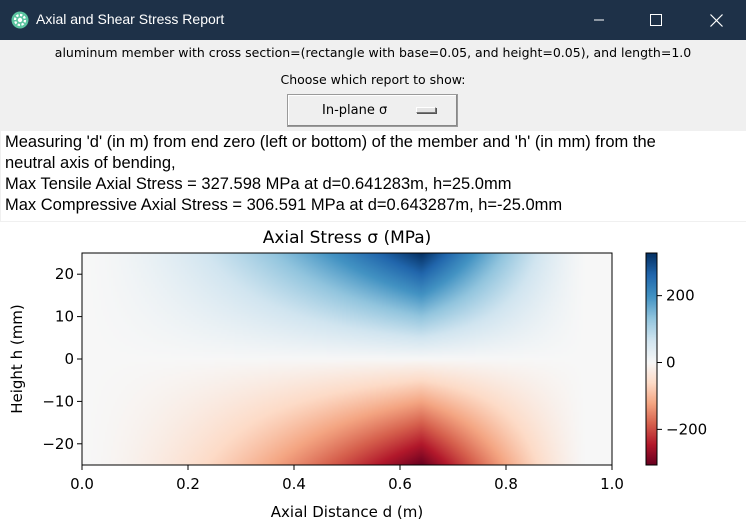 This screenshot has width=746, height=523. I want to click on maximize-button, so click(656, 20).